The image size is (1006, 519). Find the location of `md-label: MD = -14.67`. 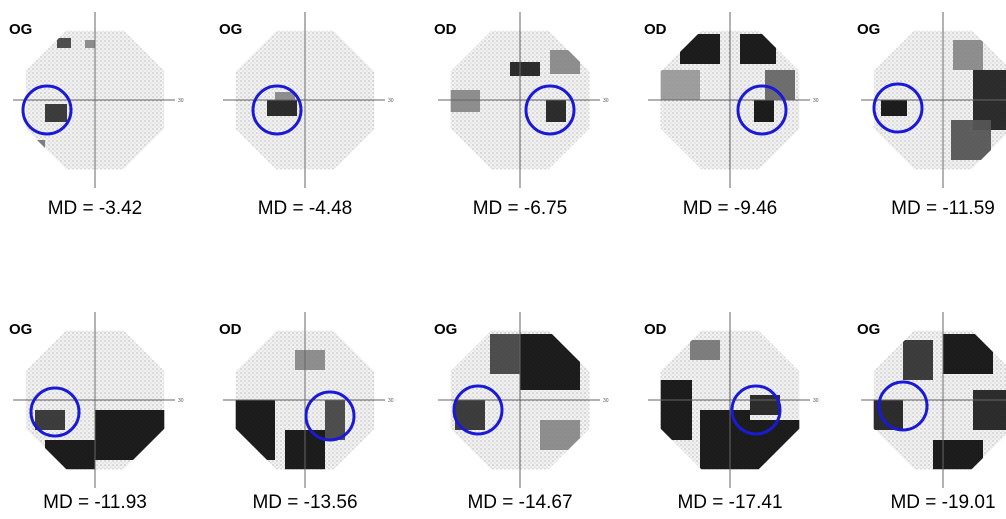

md-label: MD = -14.67 is located at coordinates (519, 502).